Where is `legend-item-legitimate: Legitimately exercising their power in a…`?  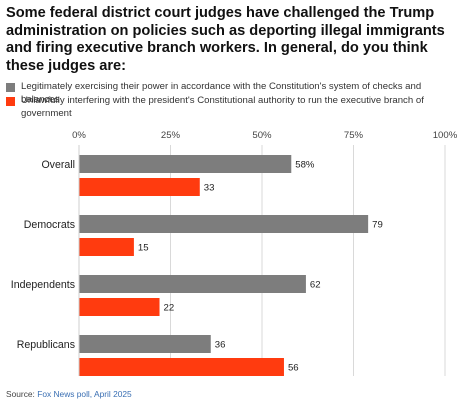 legend-item-legitimate: Legitimately exercising their power in a… is located at coordinates (230, 93).